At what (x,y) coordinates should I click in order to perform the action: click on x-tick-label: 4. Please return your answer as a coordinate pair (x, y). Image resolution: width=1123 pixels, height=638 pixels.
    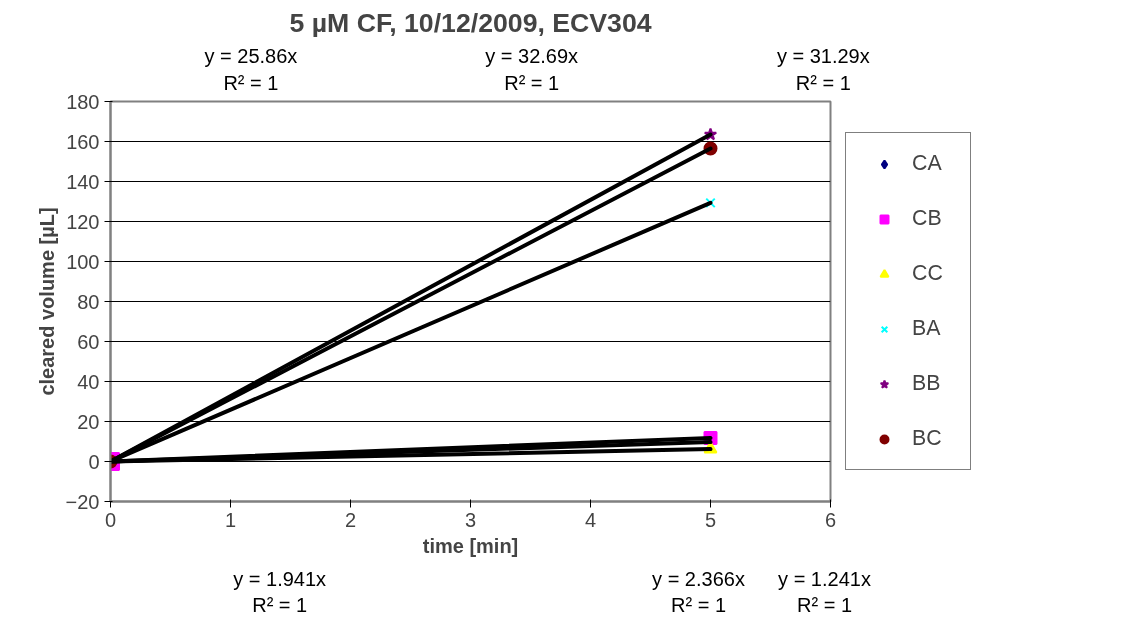
    Looking at the image, I should click on (590, 519).